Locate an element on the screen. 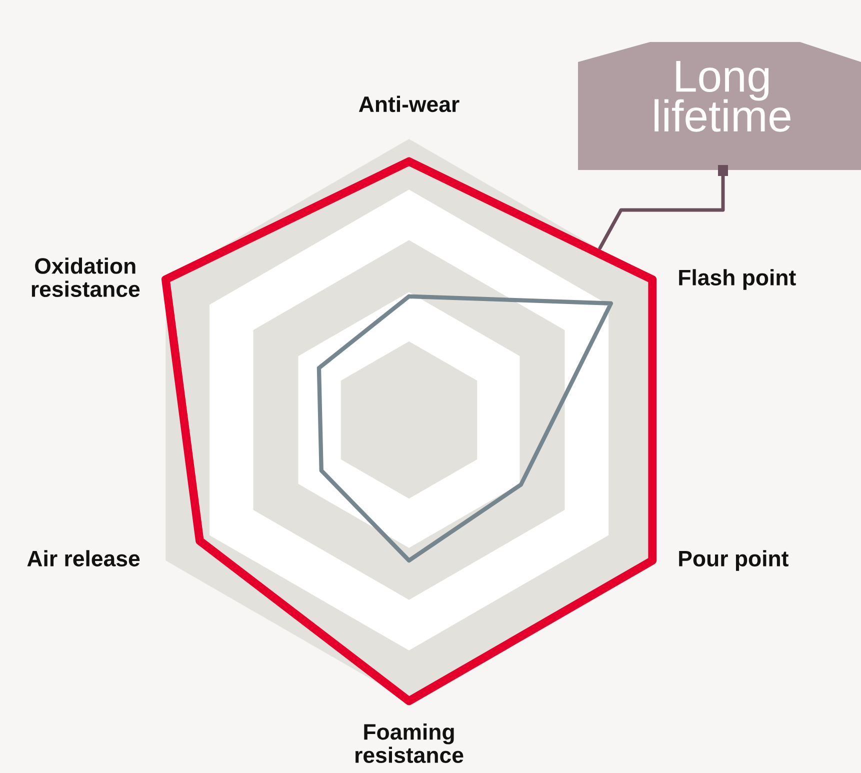 The width and height of the screenshot is (861, 773). spoke-label: Air release is located at coordinates (83, 558).